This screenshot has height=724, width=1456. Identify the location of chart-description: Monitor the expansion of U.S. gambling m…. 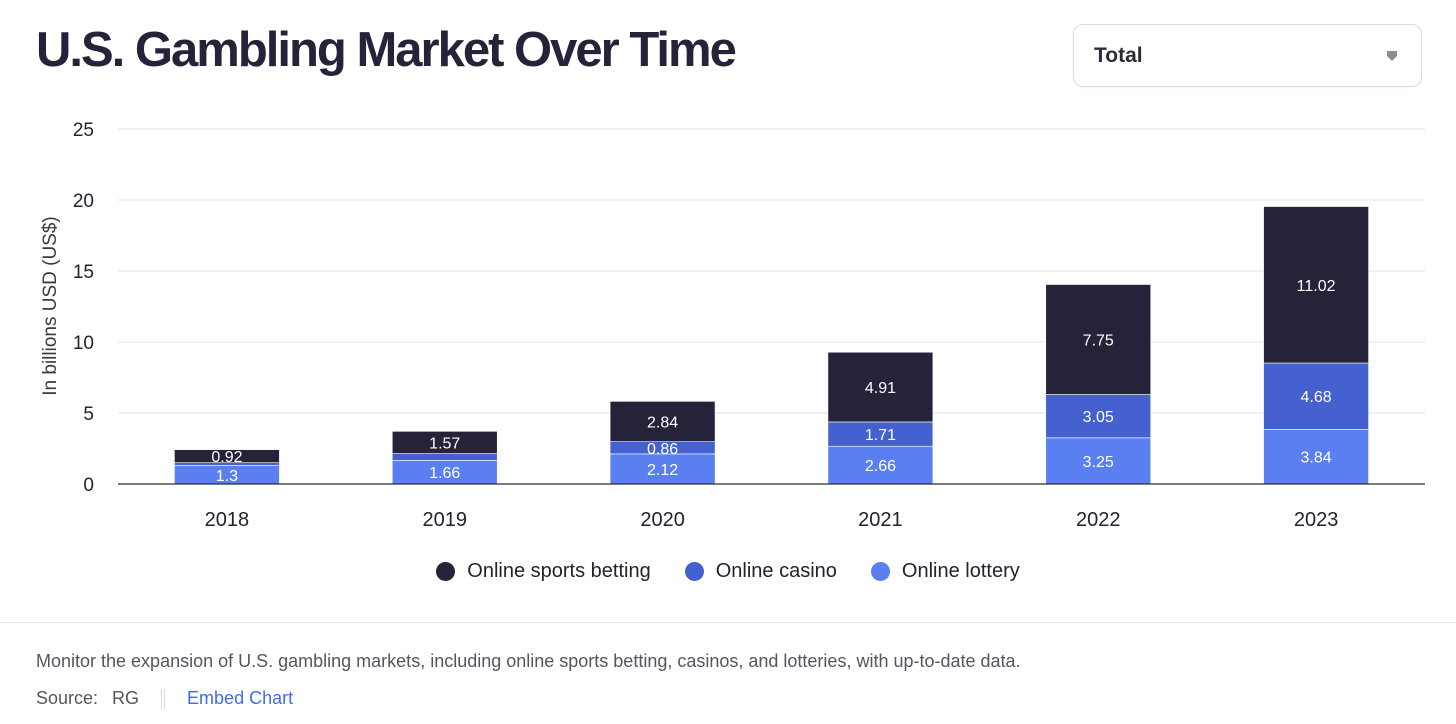
(528, 661).